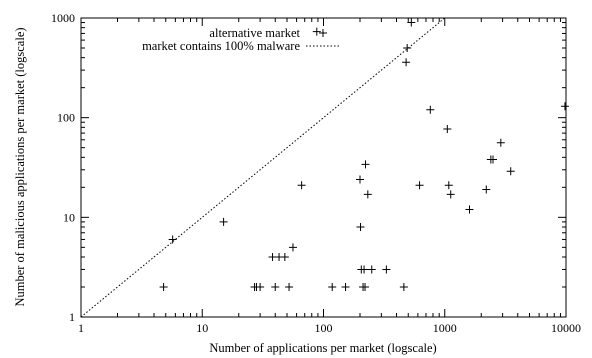  Describe the element at coordinates (254, 33) in the screenshot. I see `legend-label-alternative-market: alternative market` at that location.